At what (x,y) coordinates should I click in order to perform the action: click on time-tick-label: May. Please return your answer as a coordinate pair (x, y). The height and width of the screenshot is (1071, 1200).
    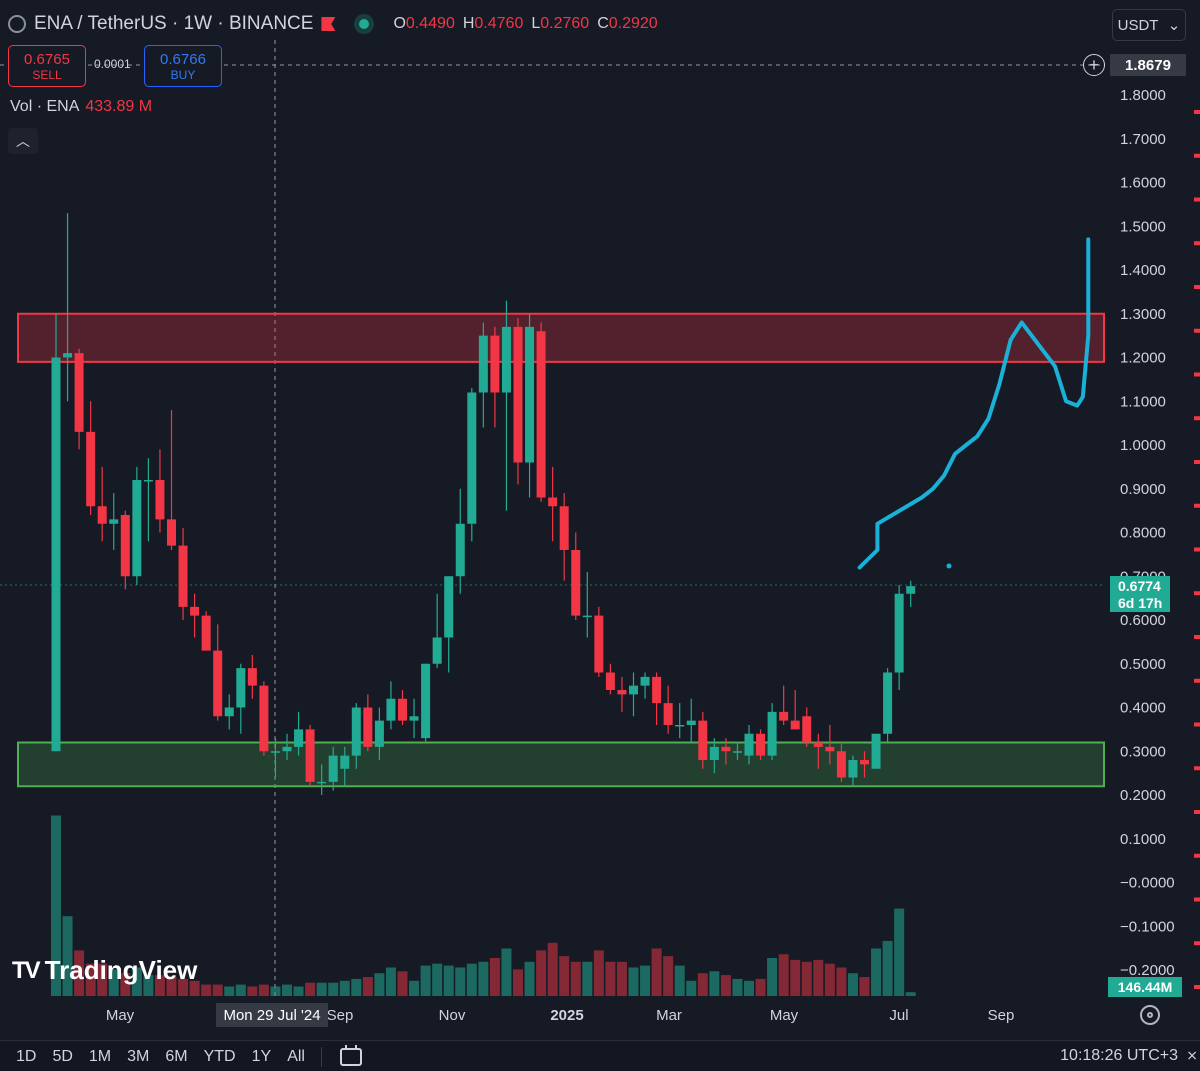
    Looking at the image, I should click on (120, 1015).